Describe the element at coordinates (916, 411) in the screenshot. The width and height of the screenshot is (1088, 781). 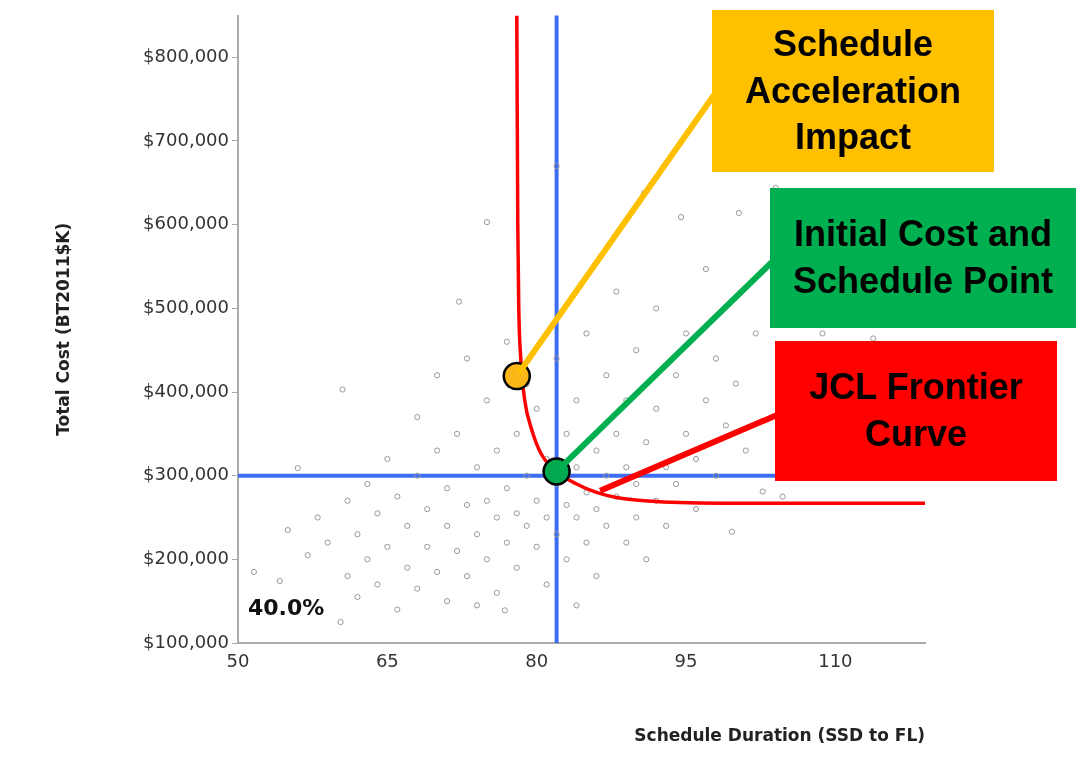
I see `annotation: JCL Frontier Curve` at that location.